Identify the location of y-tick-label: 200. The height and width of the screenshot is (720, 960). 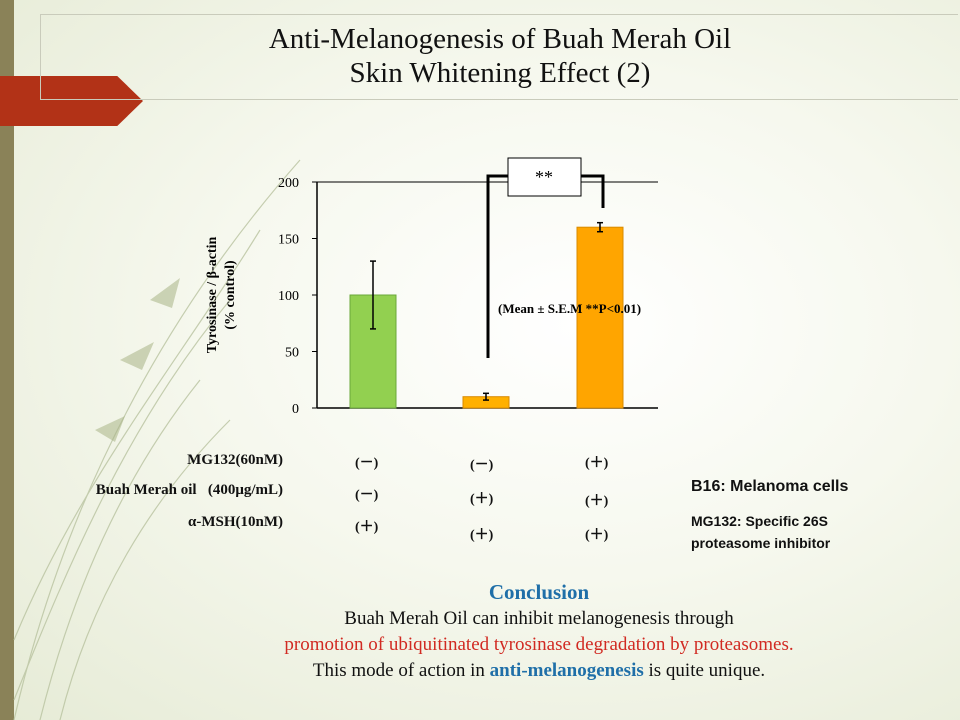
(288, 183).